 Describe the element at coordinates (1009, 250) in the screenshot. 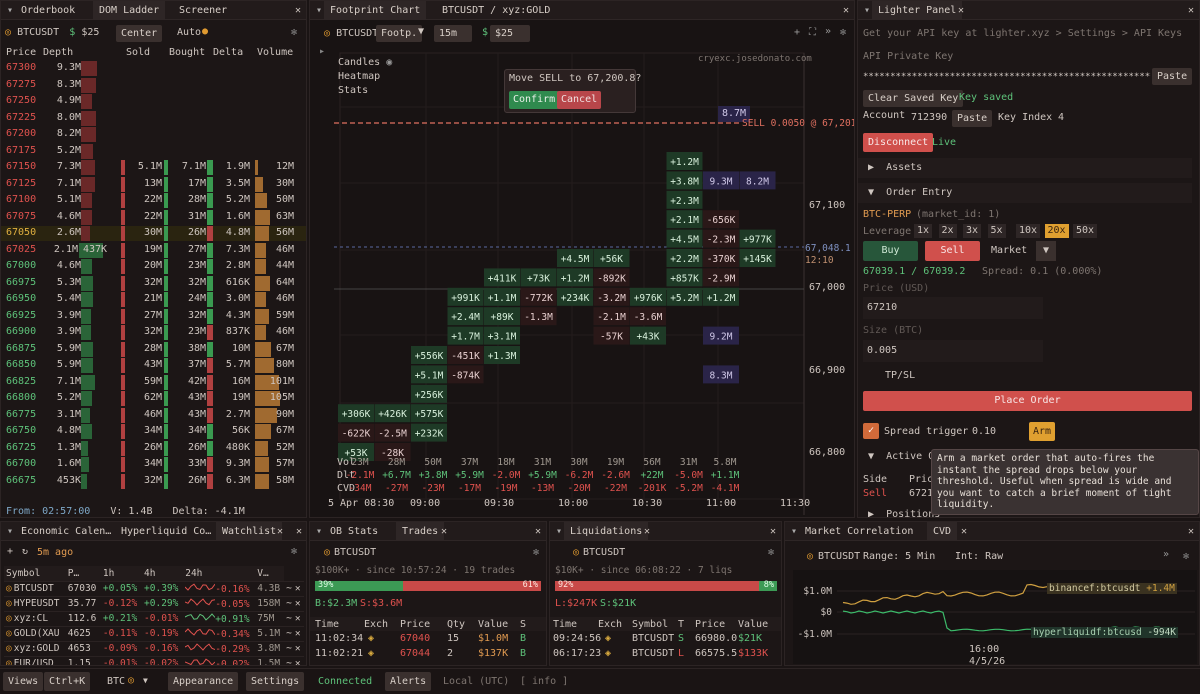

I see `order-type-select: Market` at that location.